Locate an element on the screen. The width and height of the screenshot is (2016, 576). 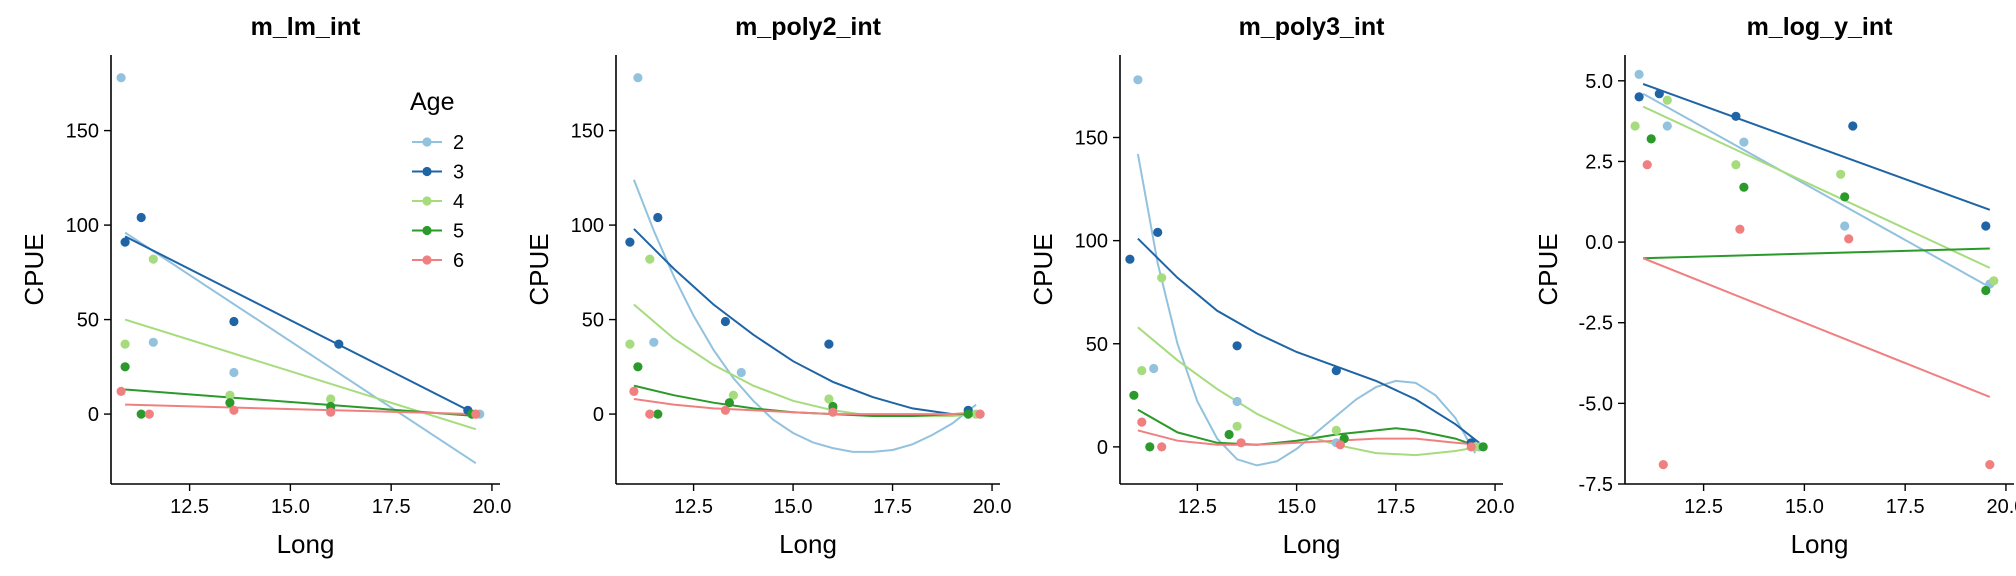
legend-title: Age is located at coordinates (432, 102).